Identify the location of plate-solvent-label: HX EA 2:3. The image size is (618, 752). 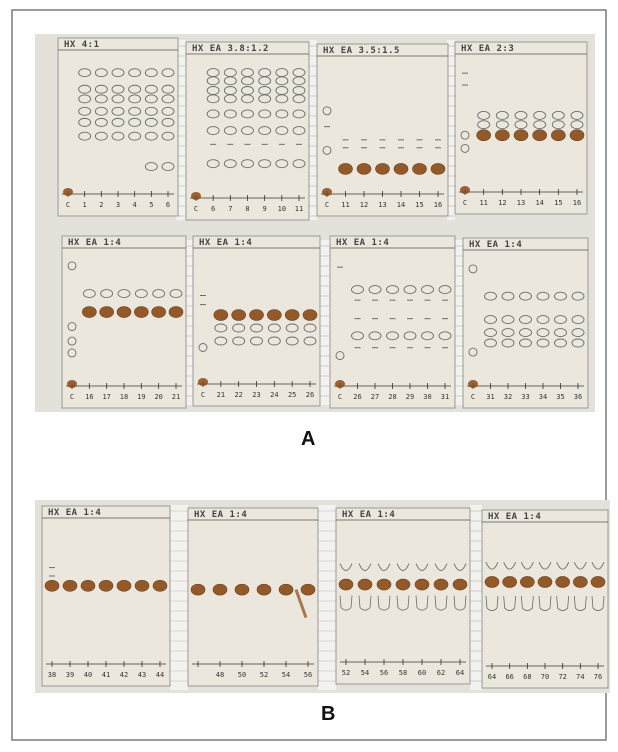
(487, 49).